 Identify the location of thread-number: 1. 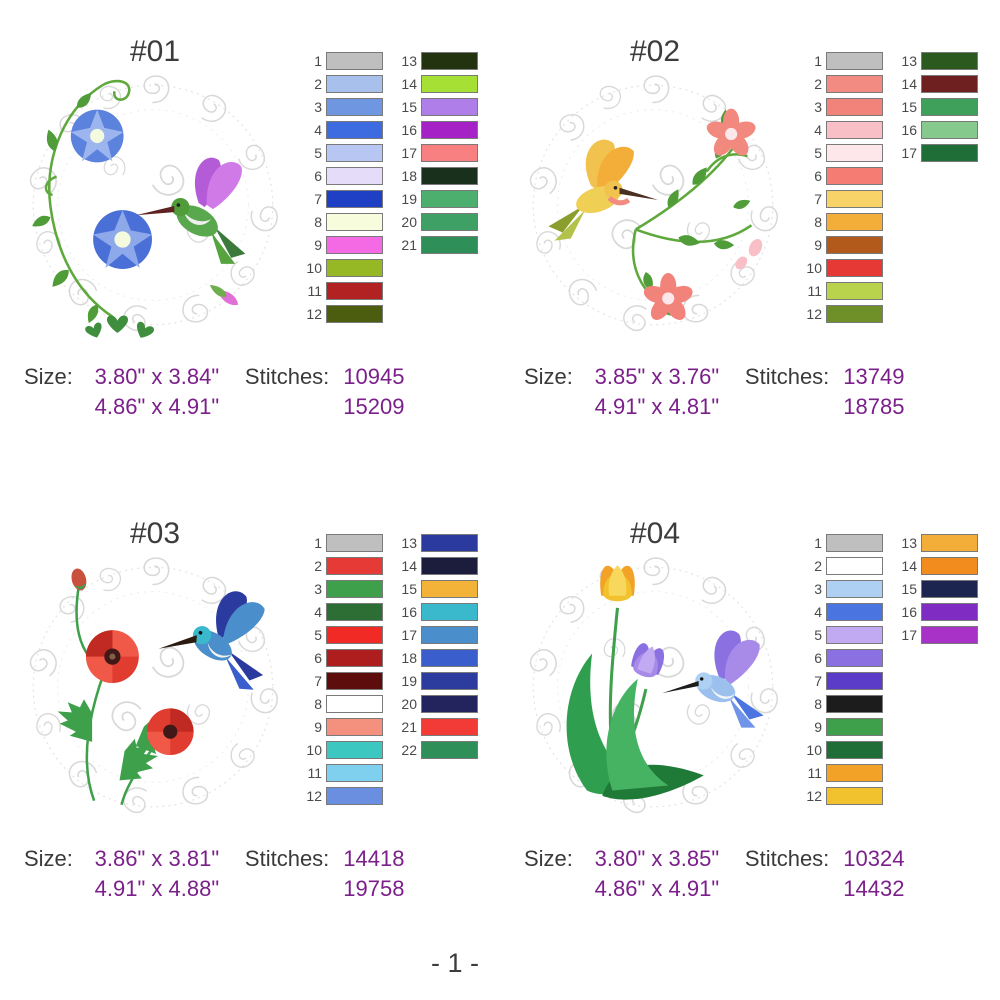
(318, 61).